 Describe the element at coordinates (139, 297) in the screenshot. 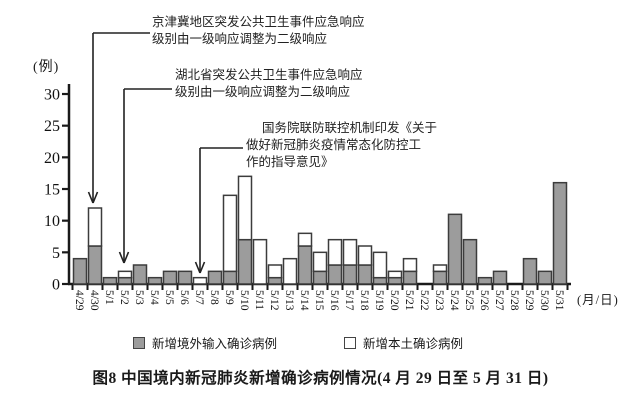

I see `x-tick-label: 5/3` at that location.